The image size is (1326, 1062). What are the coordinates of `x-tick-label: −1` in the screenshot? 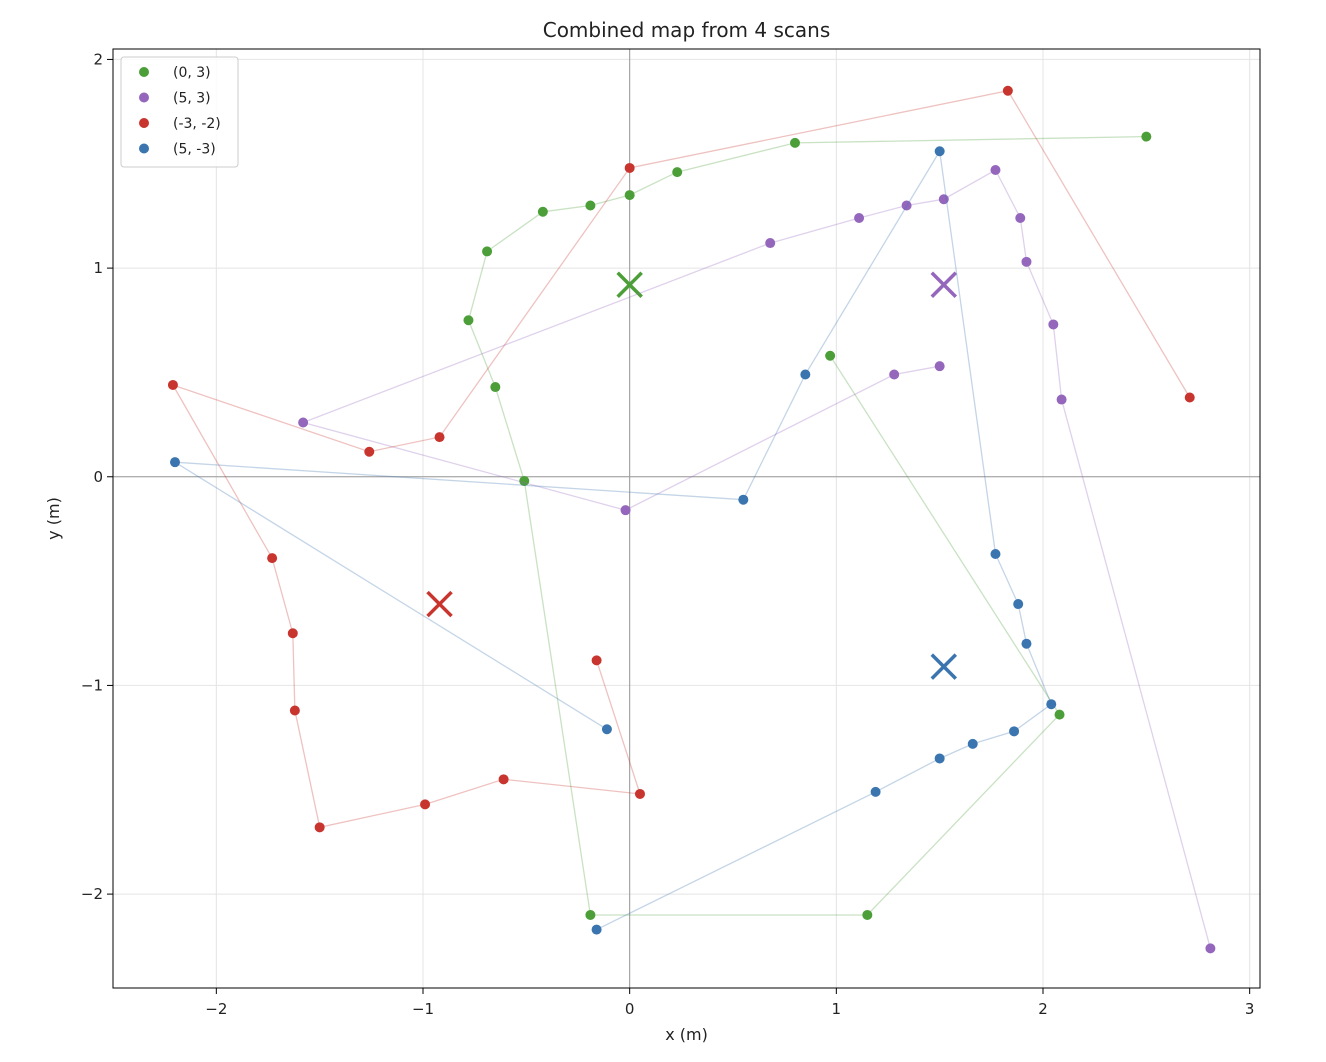 It's located at (423, 1009).